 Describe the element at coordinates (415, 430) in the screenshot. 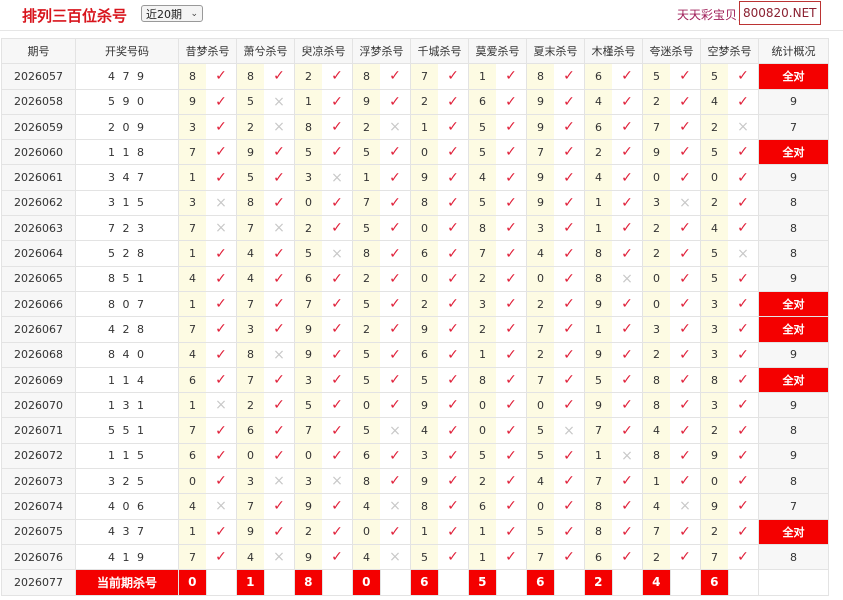

I see `table-row: 2026071 5 5 1 7 ✓ 6 ✓ 7 ✓ 5 × 4 ✓ 0 ✓ 5 × 7 ✓ 4 ✓ 2 ✓ 8` at that location.